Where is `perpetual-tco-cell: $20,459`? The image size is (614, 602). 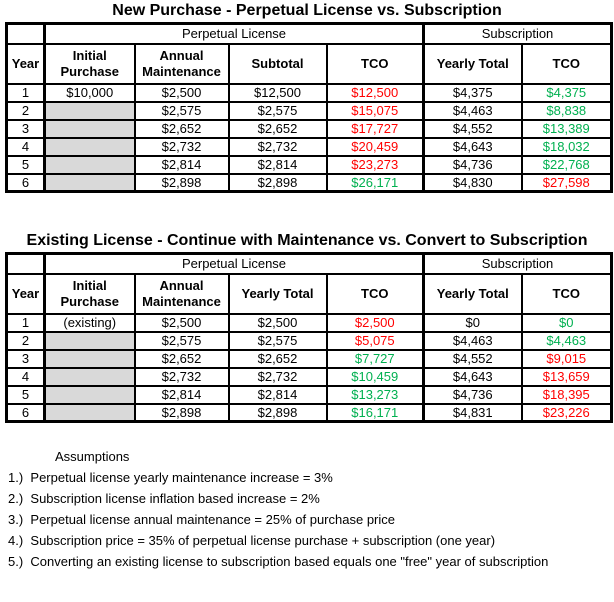 perpetual-tco-cell: $20,459 is located at coordinates (375, 146).